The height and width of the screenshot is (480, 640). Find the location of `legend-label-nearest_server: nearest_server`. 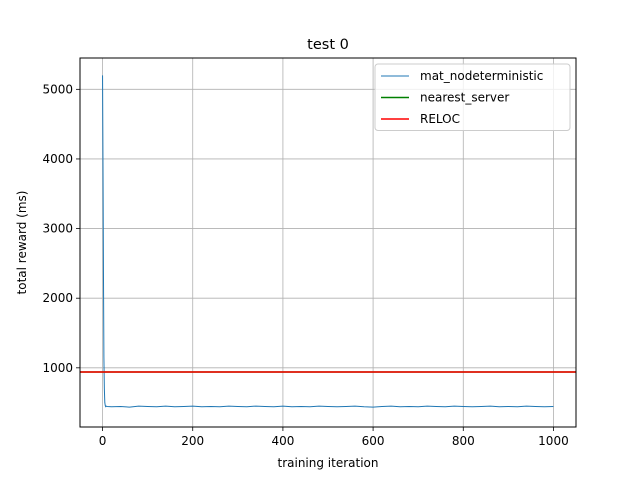

legend-label-nearest_server: nearest_server is located at coordinates (464, 98).